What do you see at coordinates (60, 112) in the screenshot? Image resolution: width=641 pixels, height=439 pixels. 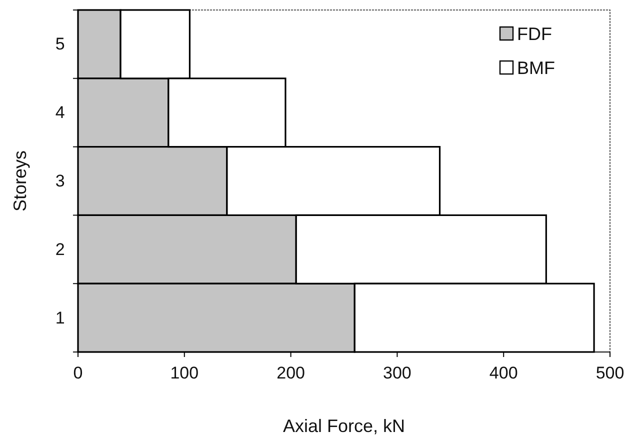 I see `y-tick-label: 4` at bounding box center [60, 112].